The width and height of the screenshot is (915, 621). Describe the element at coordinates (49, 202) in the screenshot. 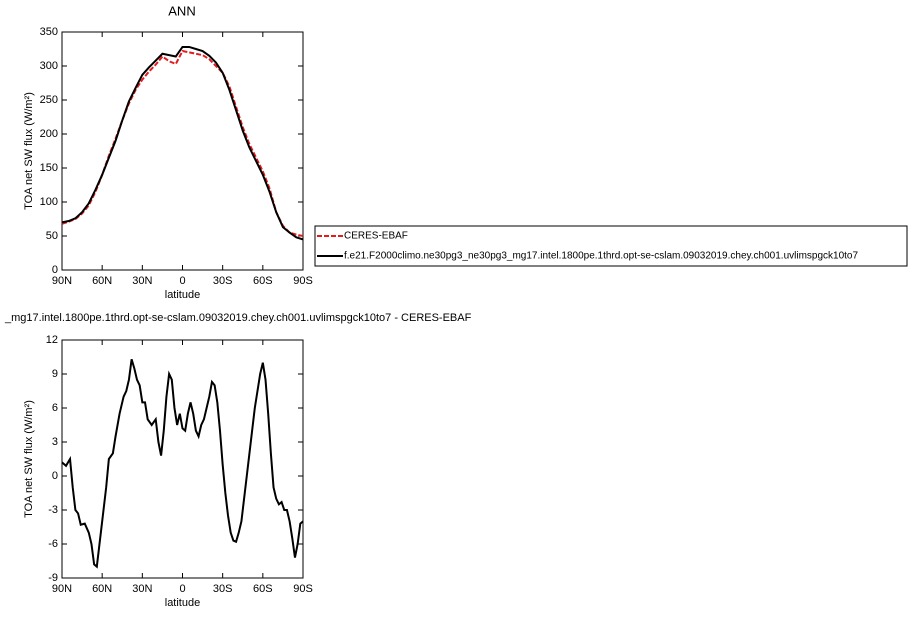

I see `y-tick-label: 100` at that location.